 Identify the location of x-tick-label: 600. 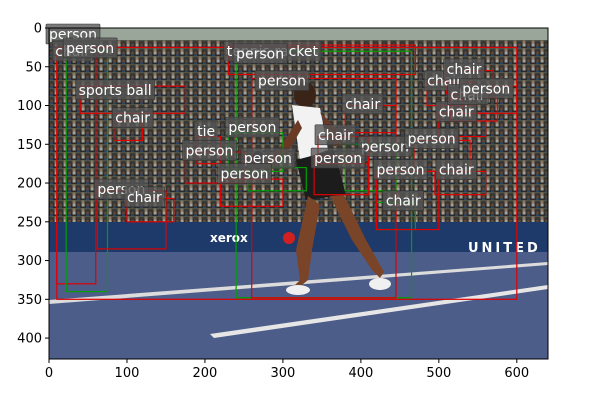
(516, 373).